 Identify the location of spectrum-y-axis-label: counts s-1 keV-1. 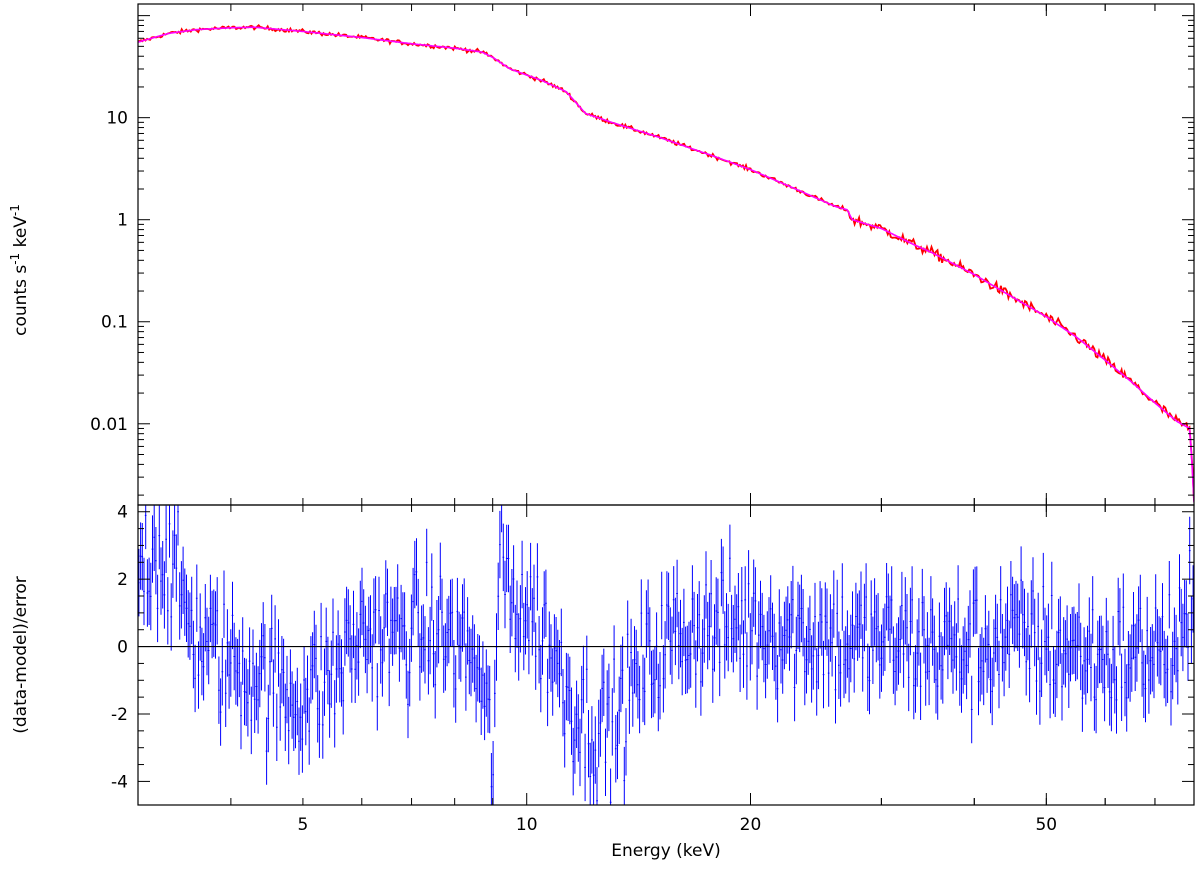
(19, 270).